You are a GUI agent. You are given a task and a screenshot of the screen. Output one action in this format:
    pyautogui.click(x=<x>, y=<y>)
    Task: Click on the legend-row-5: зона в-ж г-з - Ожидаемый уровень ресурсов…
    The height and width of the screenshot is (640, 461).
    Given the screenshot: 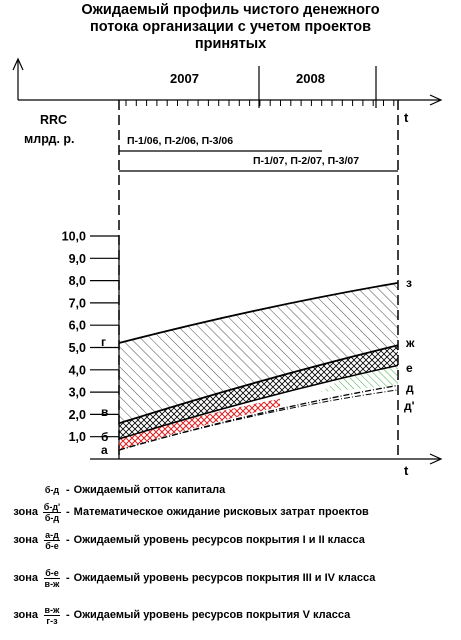 What is the action you would take?
    pyautogui.click(x=175, y=615)
    